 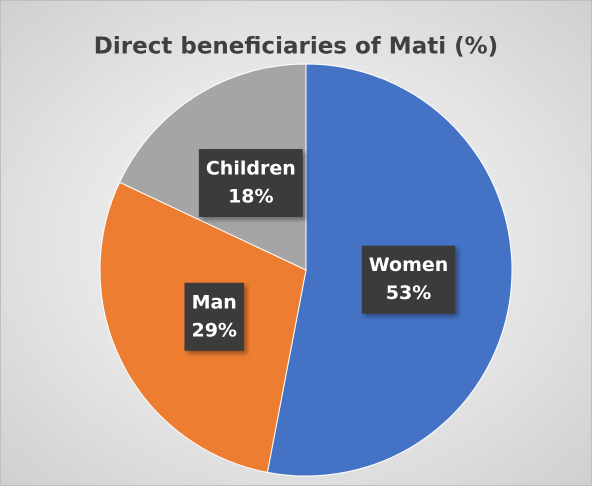 I want to click on data-label: Children 18%, so click(x=250, y=183).